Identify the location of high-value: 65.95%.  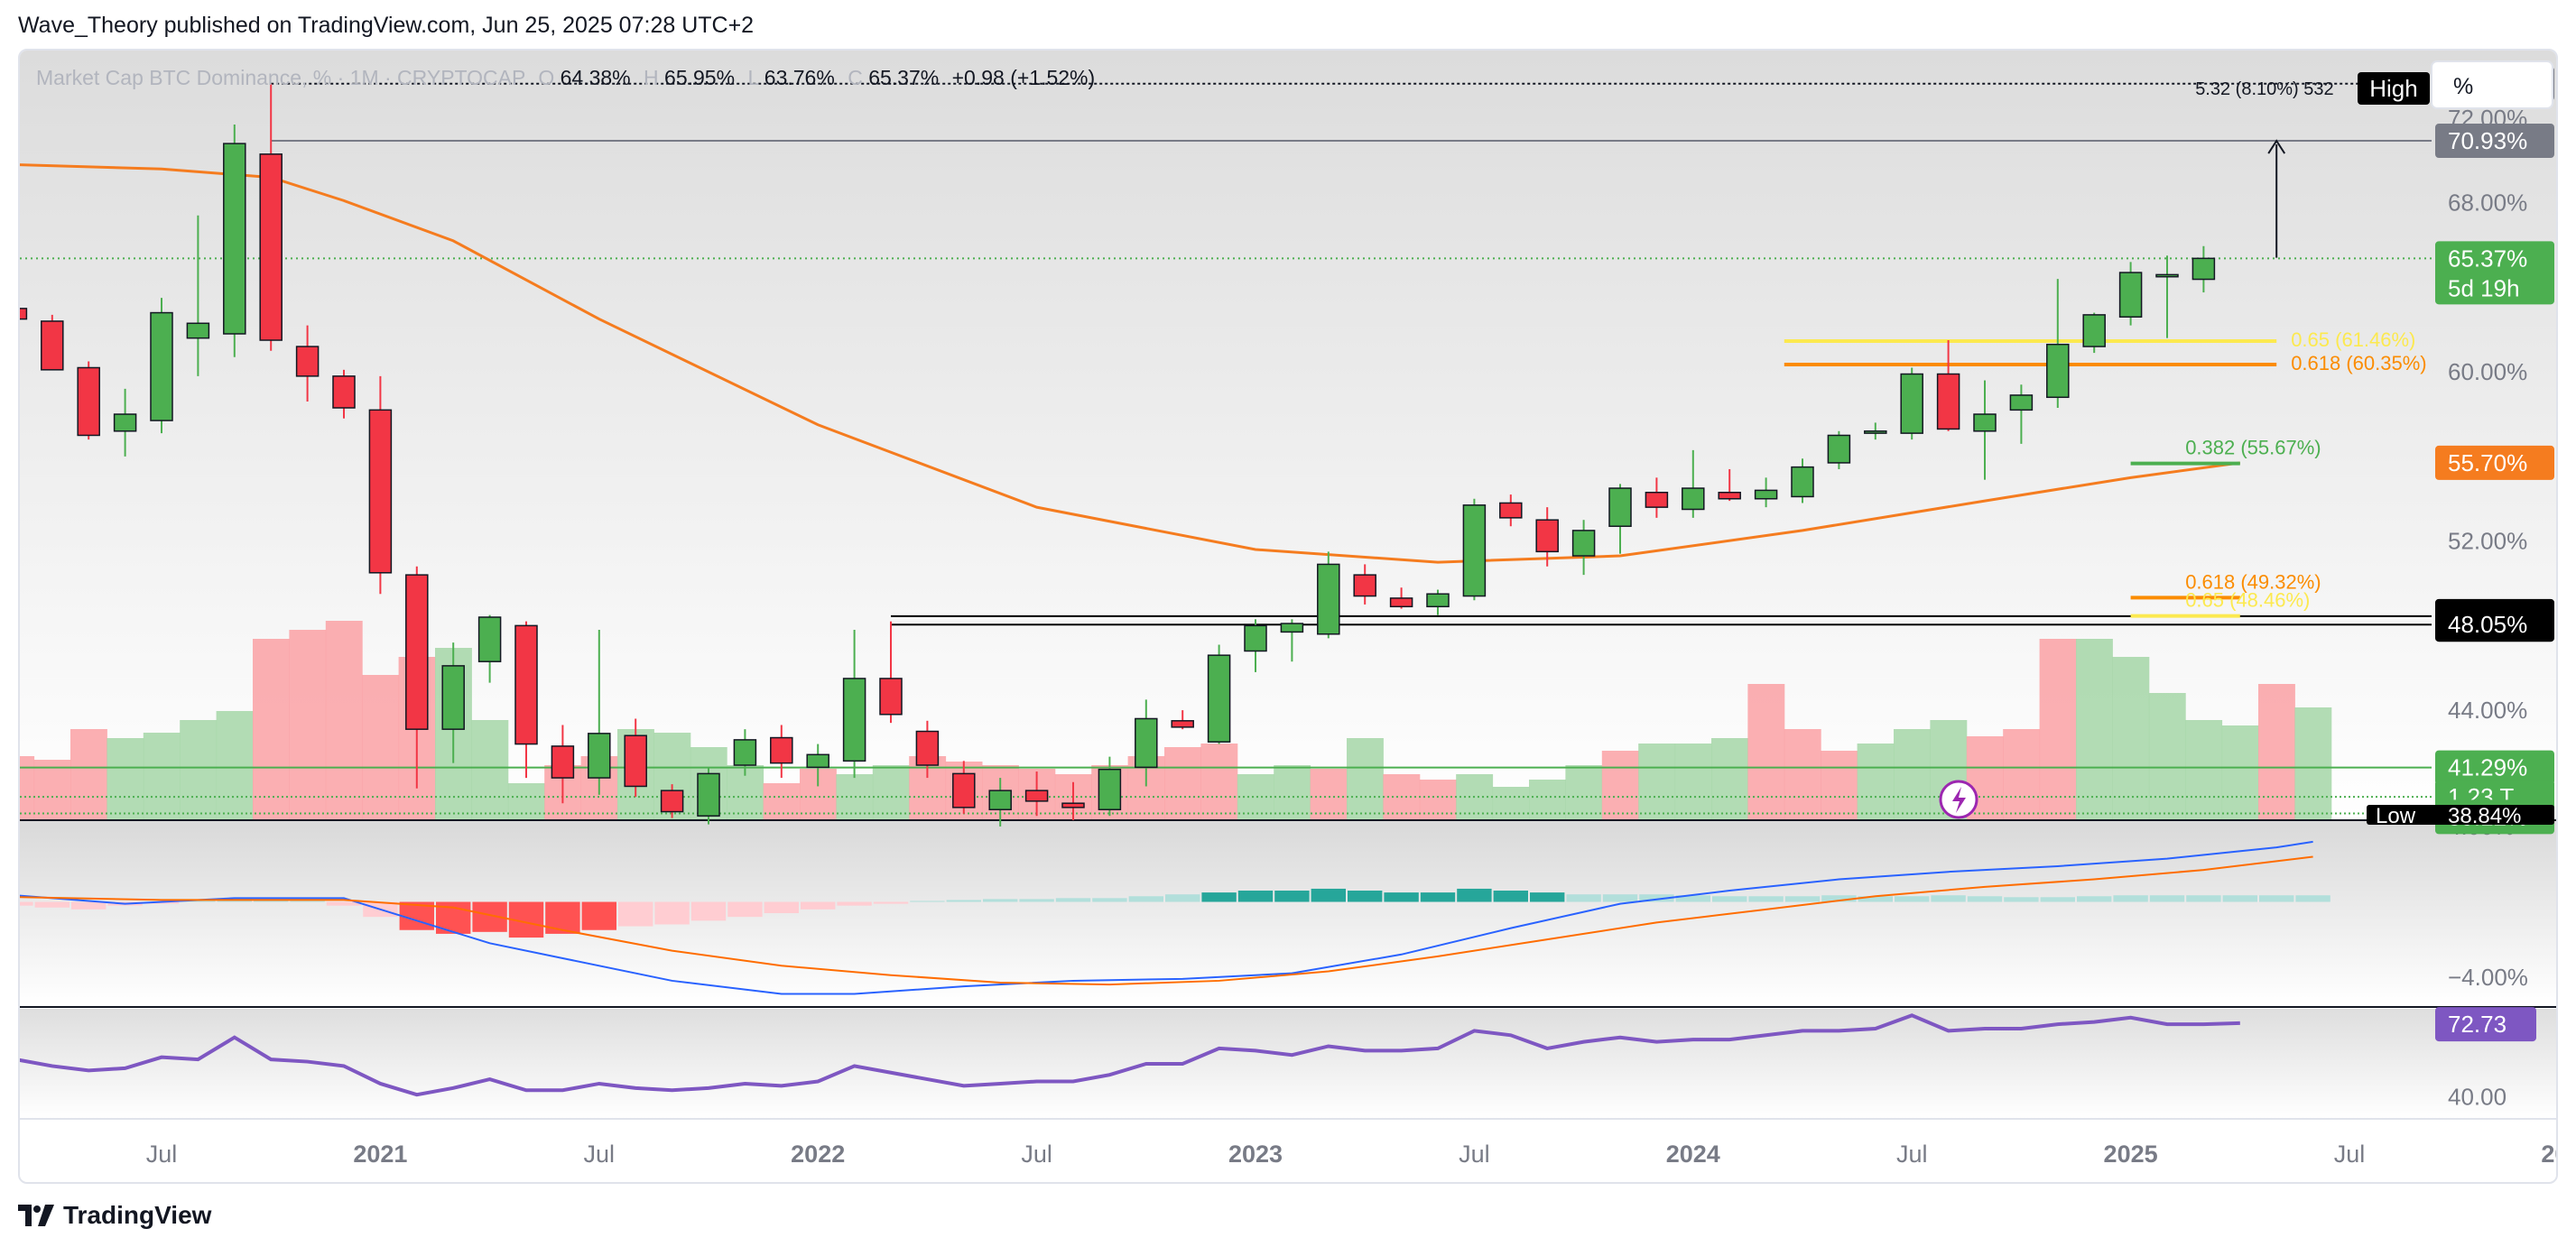
(700, 77).